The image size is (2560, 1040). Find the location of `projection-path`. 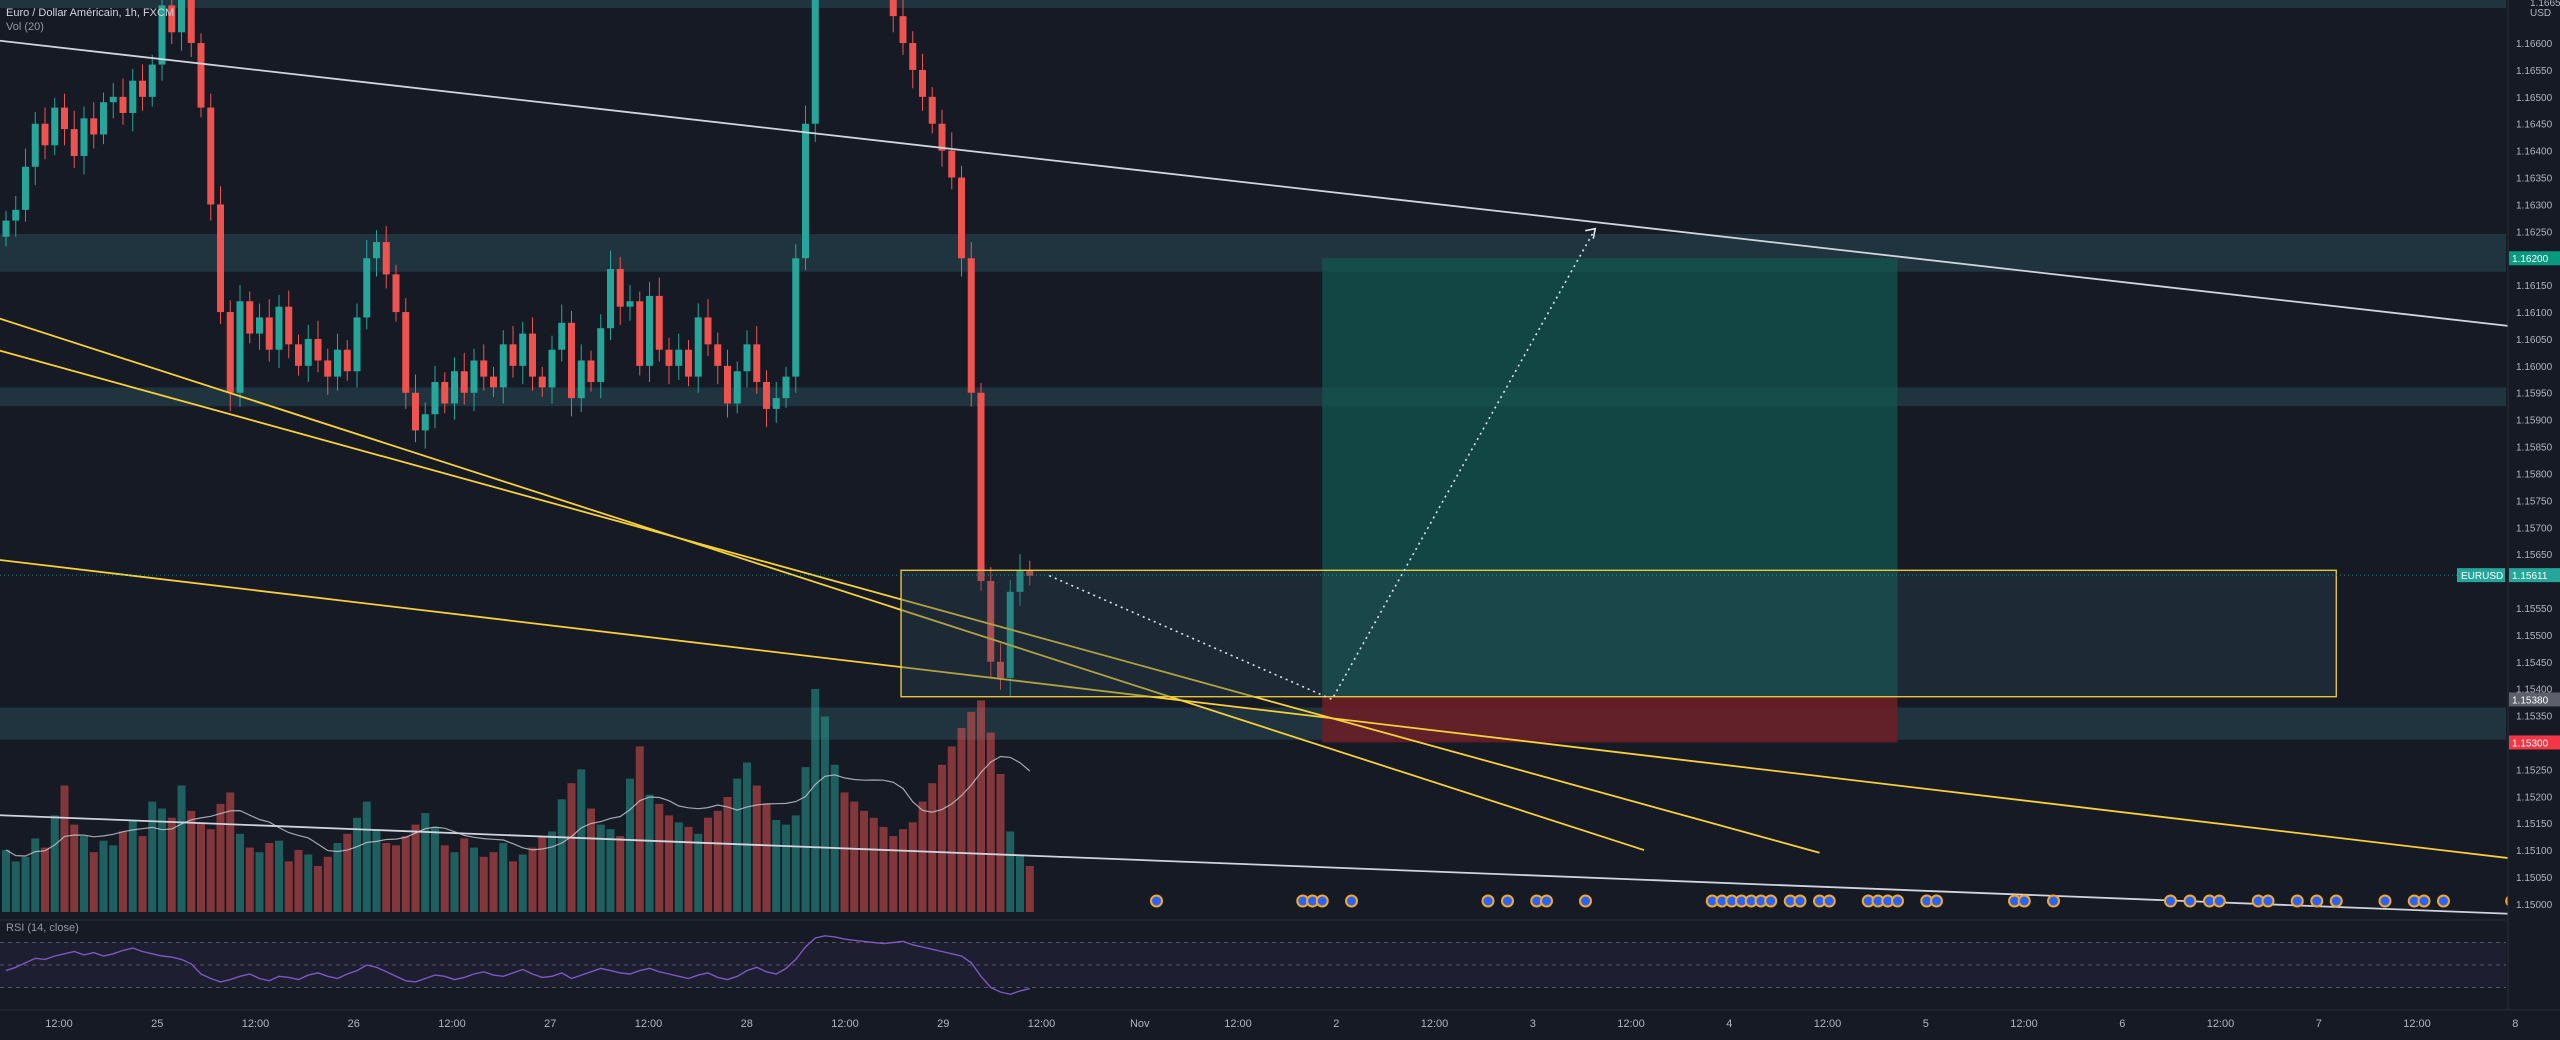

projection-path is located at coordinates (1322, 464).